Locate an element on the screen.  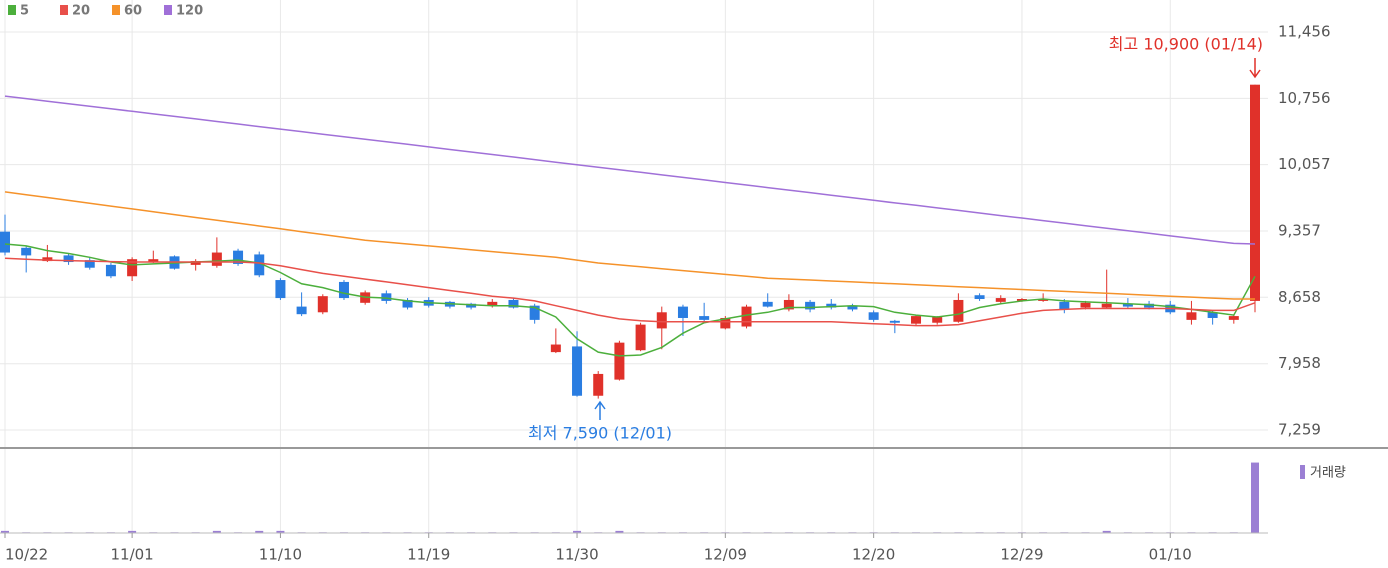
legend-label: 20 is located at coordinates (81, 11).